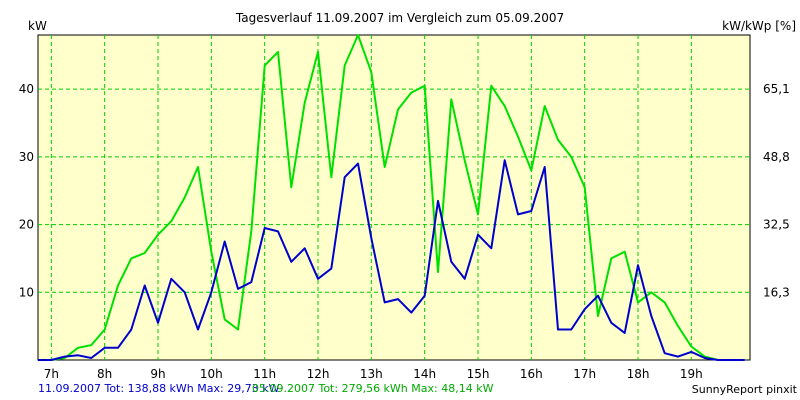  What do you see at coordinates (373, 388) in the screenshot?
I see `legend-series-green: 05.09.2007 Tot: 279,56 kWh Max: 48,14 kW` at bounding box center [373, 388].